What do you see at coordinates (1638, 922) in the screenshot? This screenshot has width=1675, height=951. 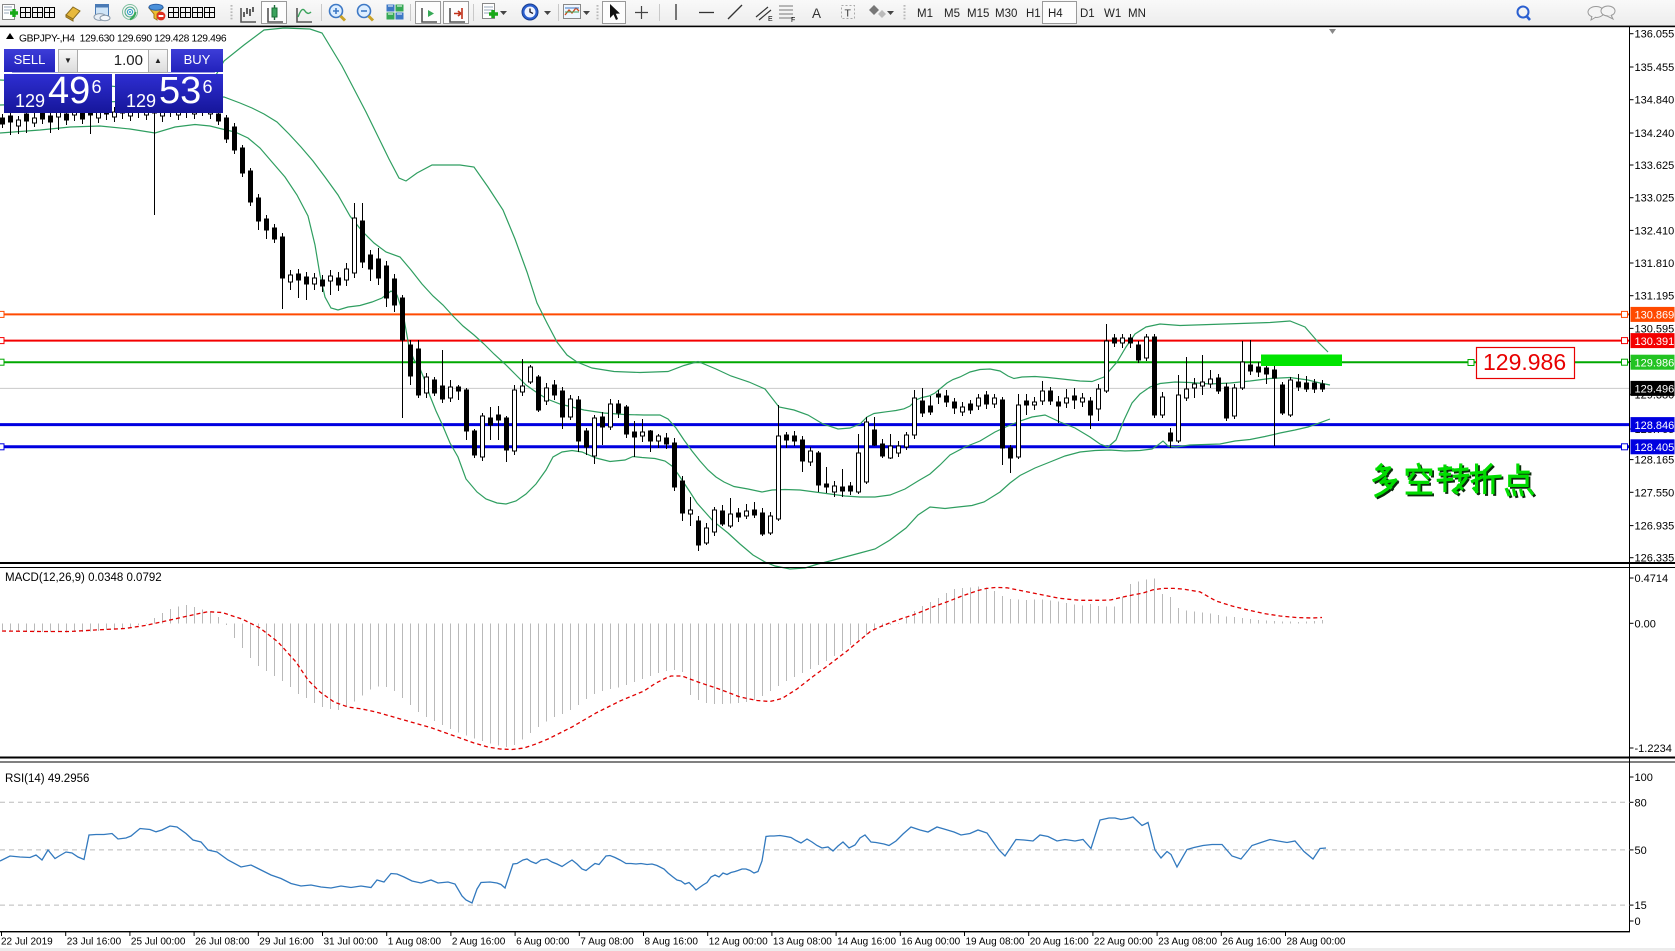 I see `svg-text: 0` at bounding box center [1638, 922].